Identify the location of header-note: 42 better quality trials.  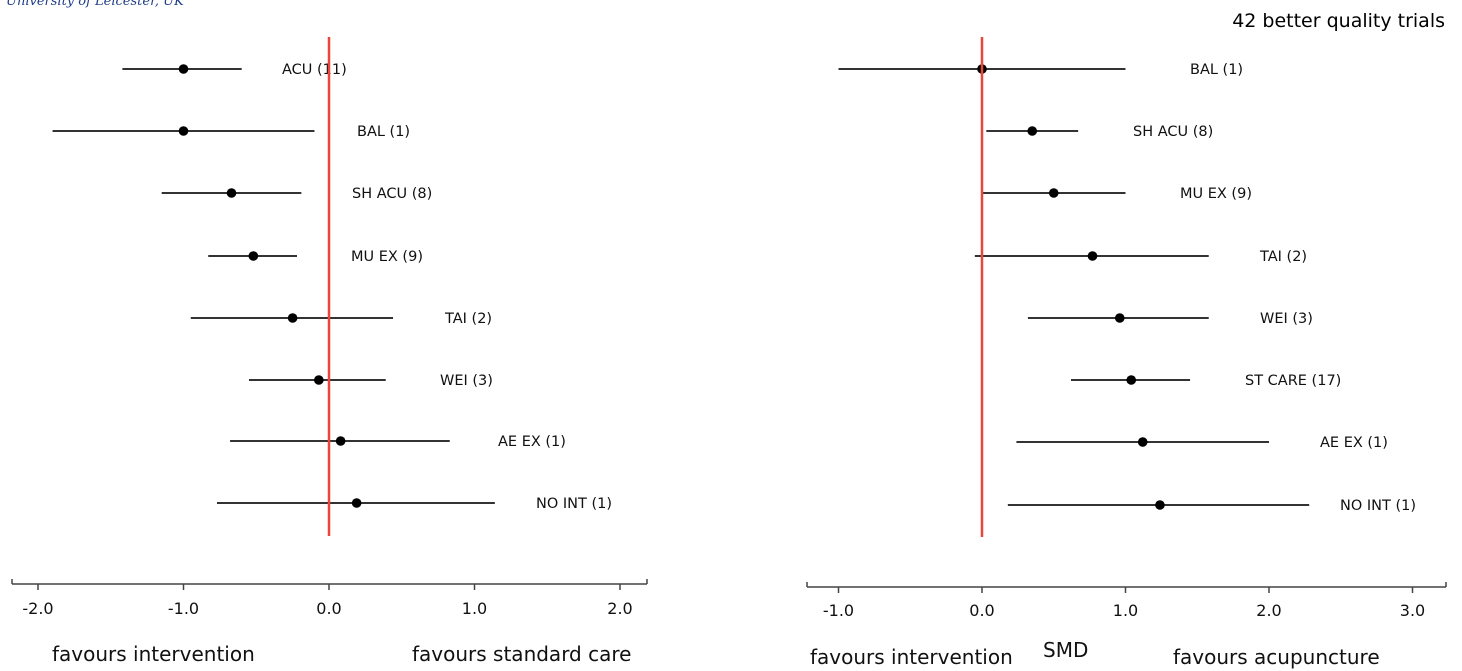
(1338, 21).